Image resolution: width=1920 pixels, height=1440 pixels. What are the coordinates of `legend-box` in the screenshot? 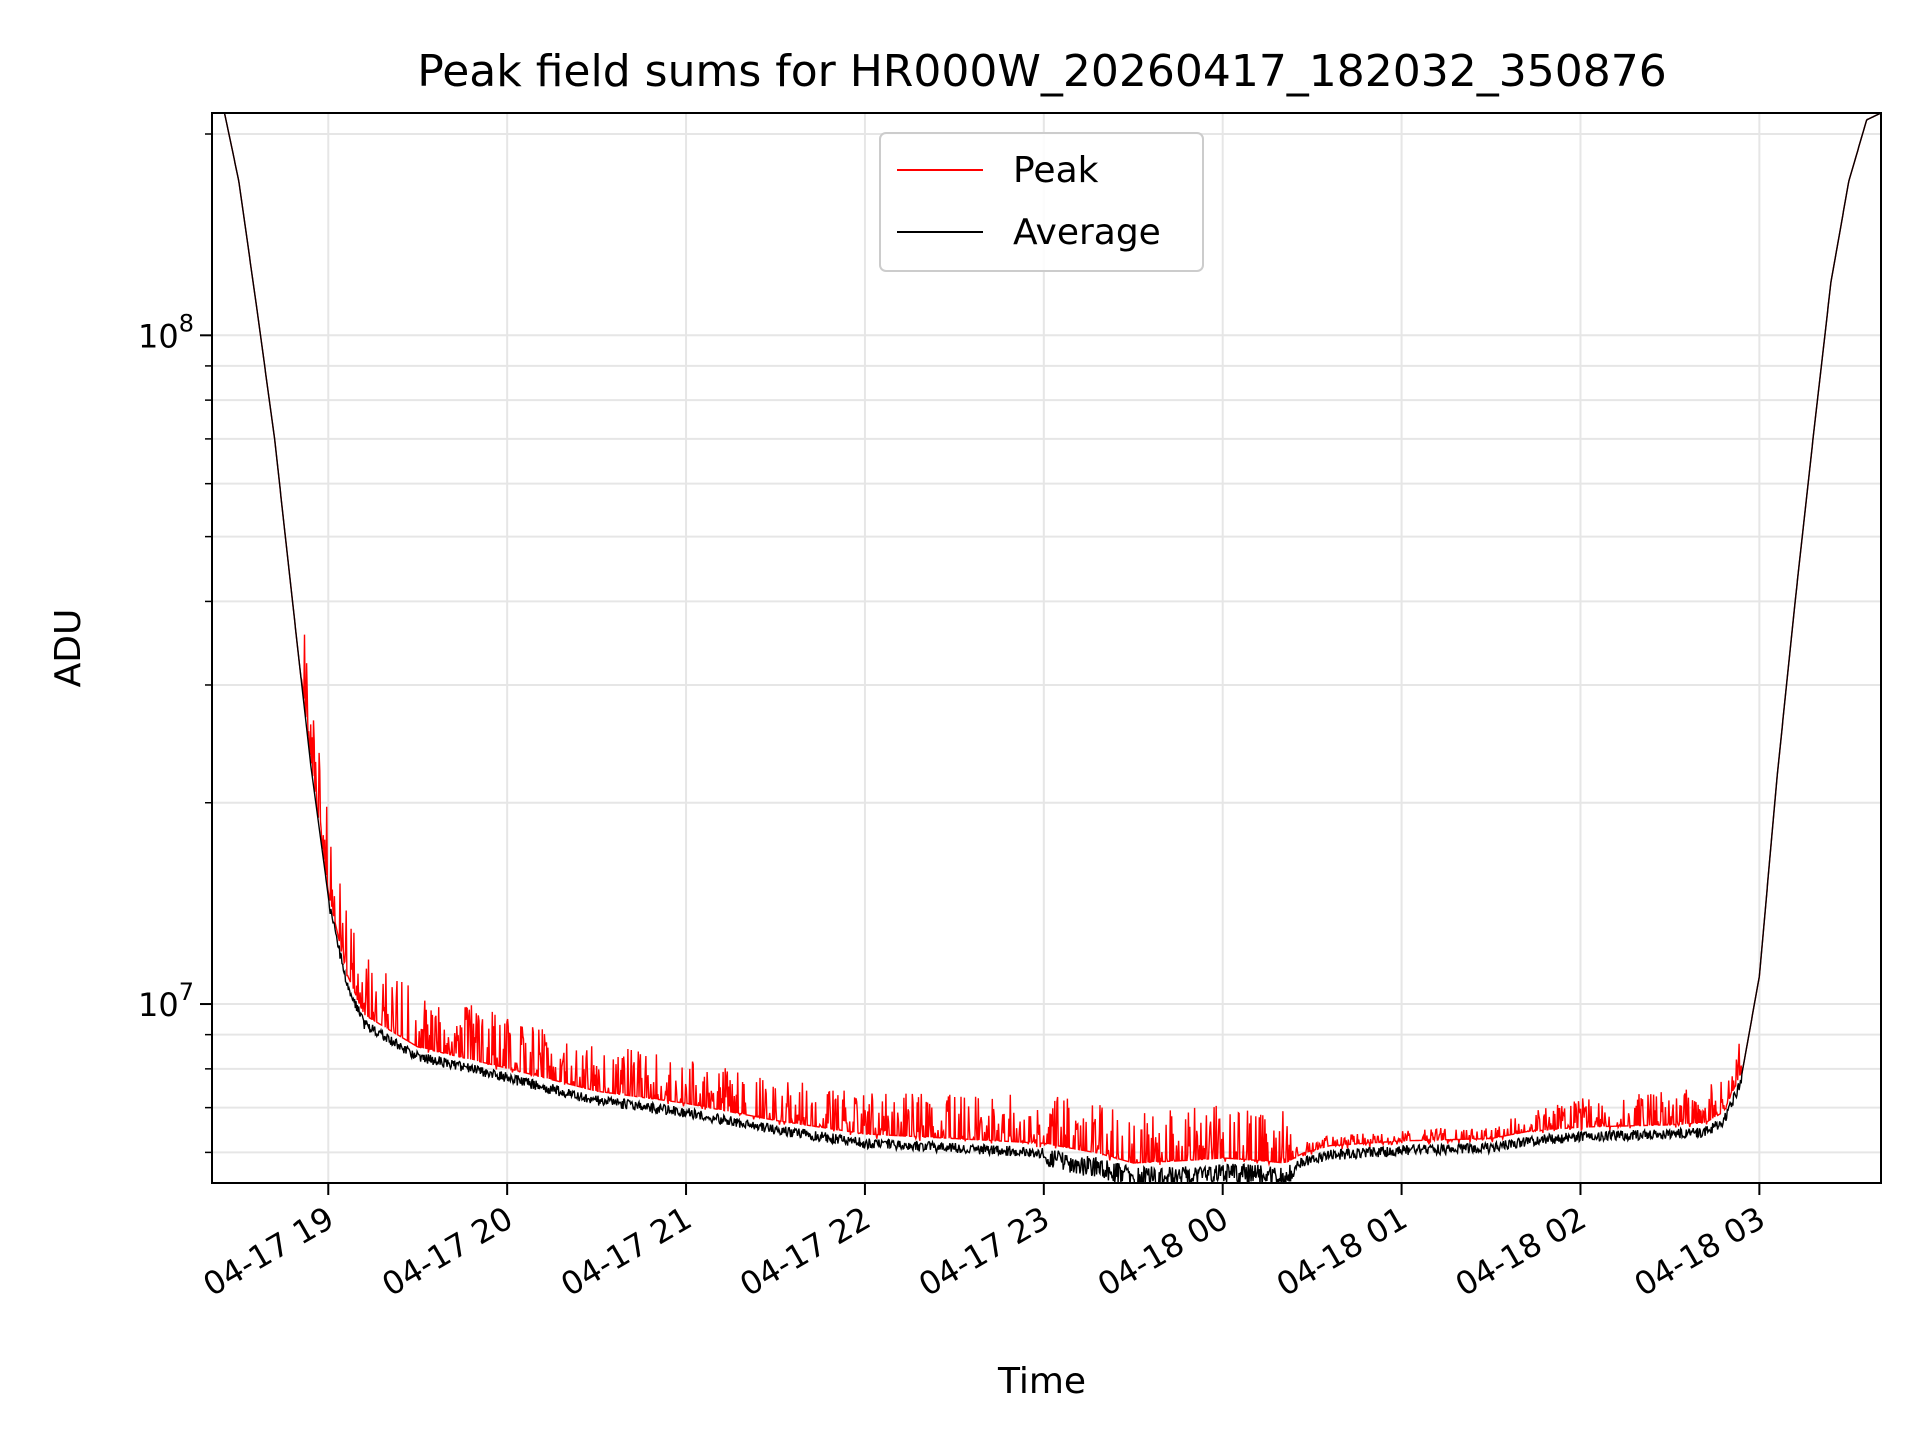 It's located at (1041, 202).